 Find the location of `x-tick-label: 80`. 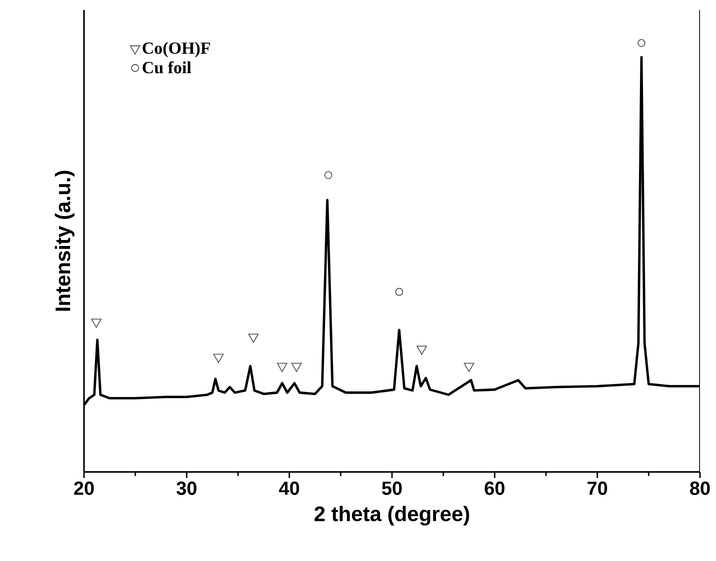

x-tick-label: 80 is located at coordinates (700, 488).